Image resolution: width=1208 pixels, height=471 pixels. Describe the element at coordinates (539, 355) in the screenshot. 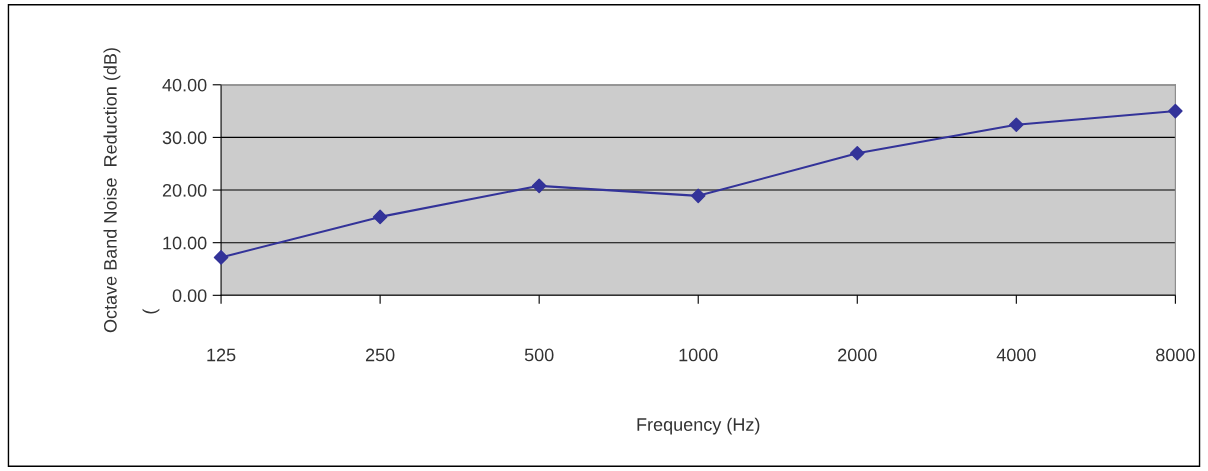

I see `x-tick-label: 500` at that location.